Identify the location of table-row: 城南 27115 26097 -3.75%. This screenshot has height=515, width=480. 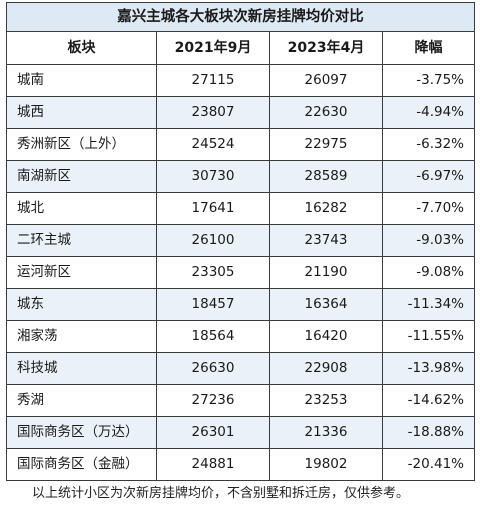
(240, 80).